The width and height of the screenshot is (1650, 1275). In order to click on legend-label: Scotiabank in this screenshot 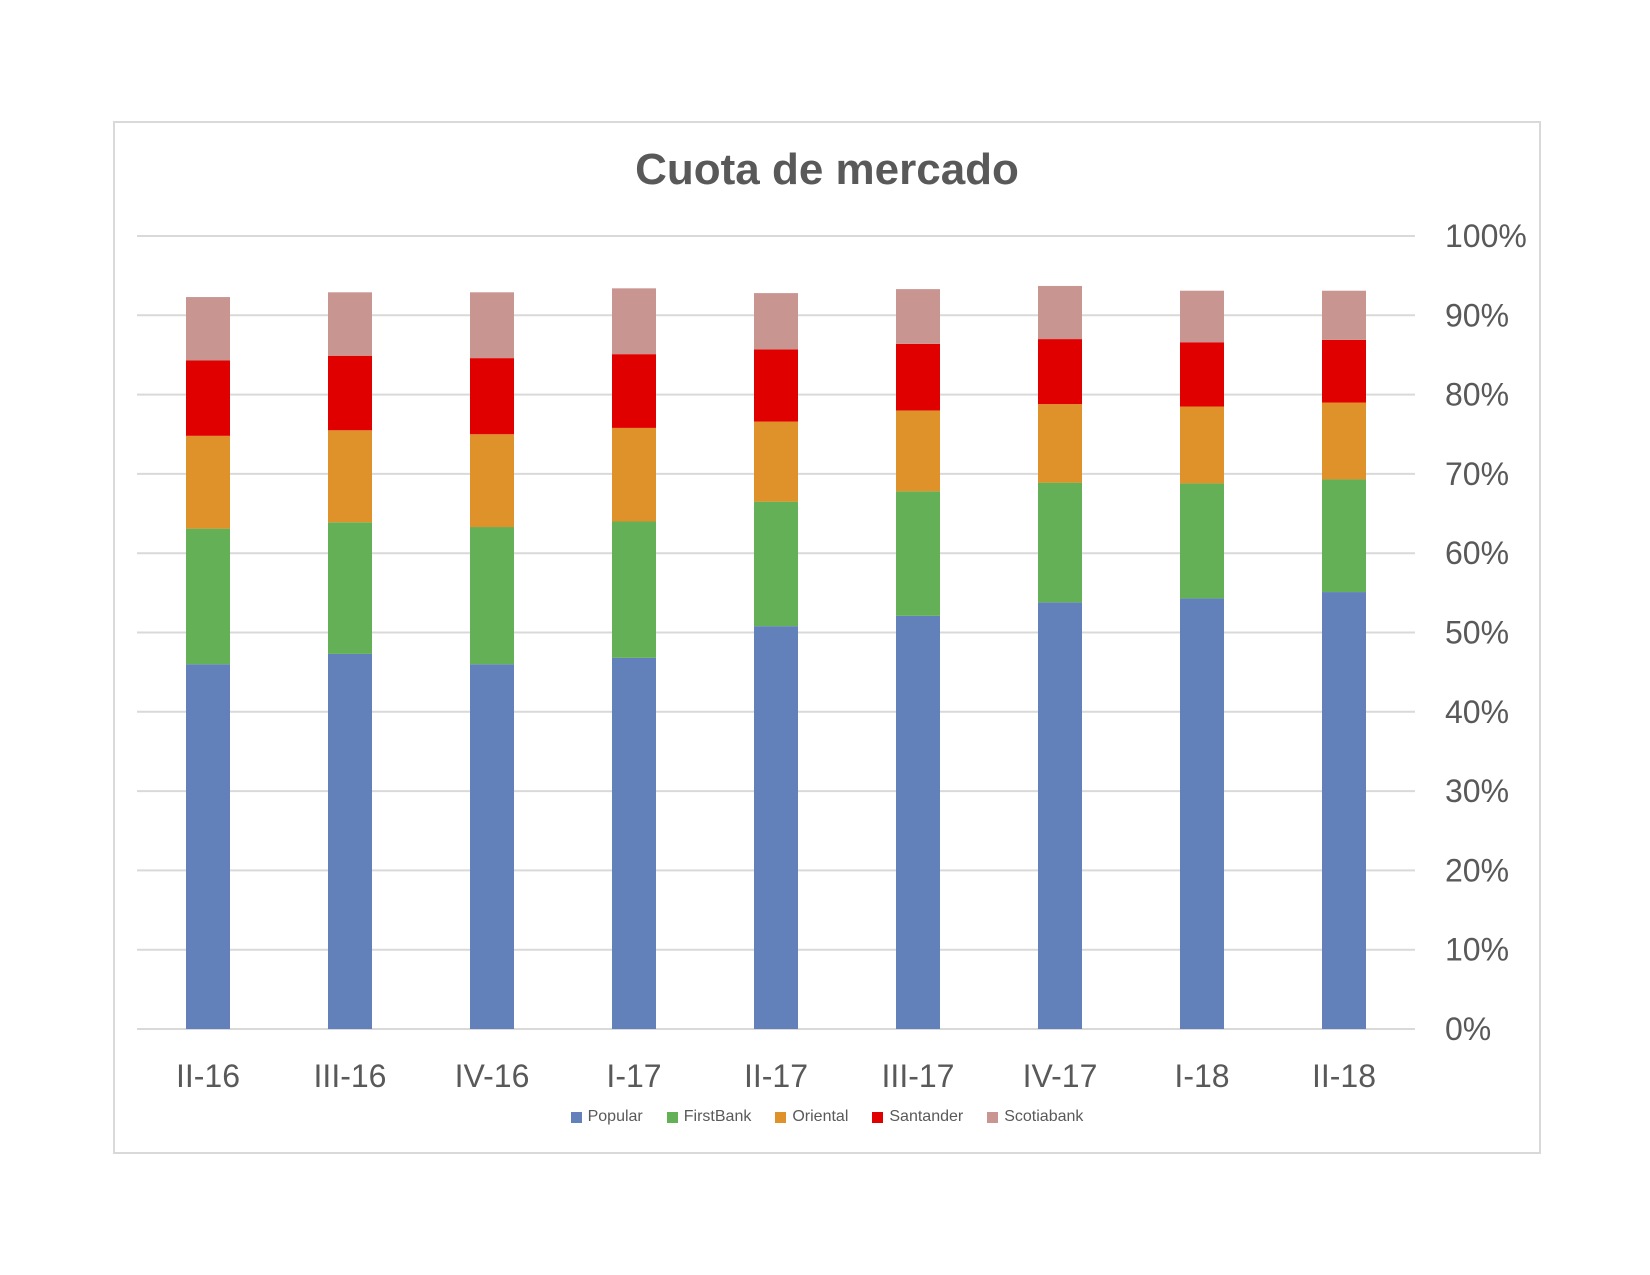, I will do `click(1044, 1116)`.